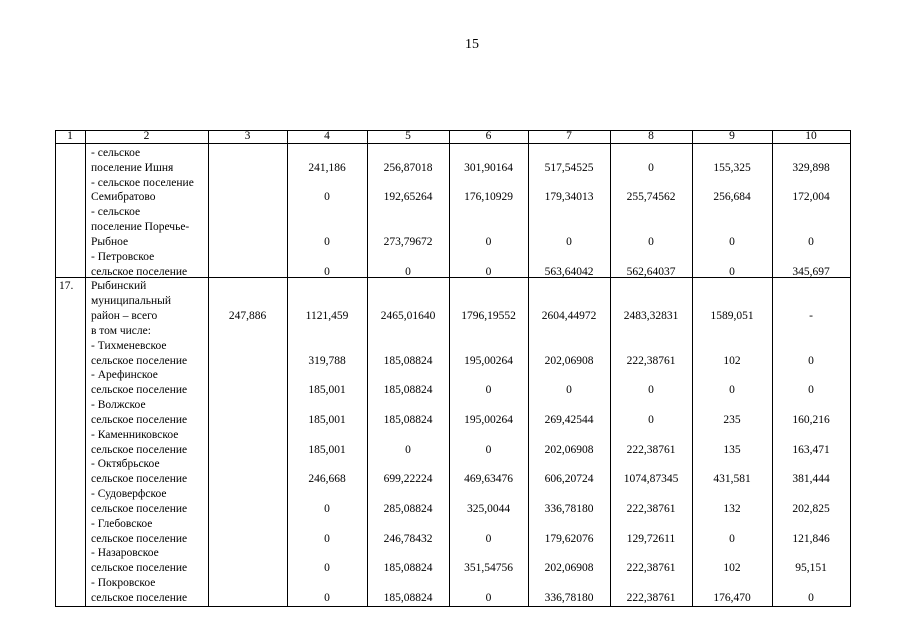 The image size is (905, 640). I want to click on cell: 241,186, so click(327, 167).